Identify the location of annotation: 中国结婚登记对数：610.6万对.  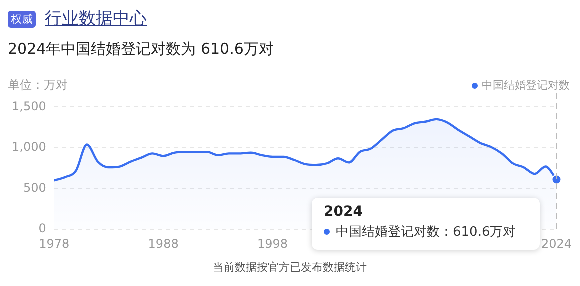
(426, 232).